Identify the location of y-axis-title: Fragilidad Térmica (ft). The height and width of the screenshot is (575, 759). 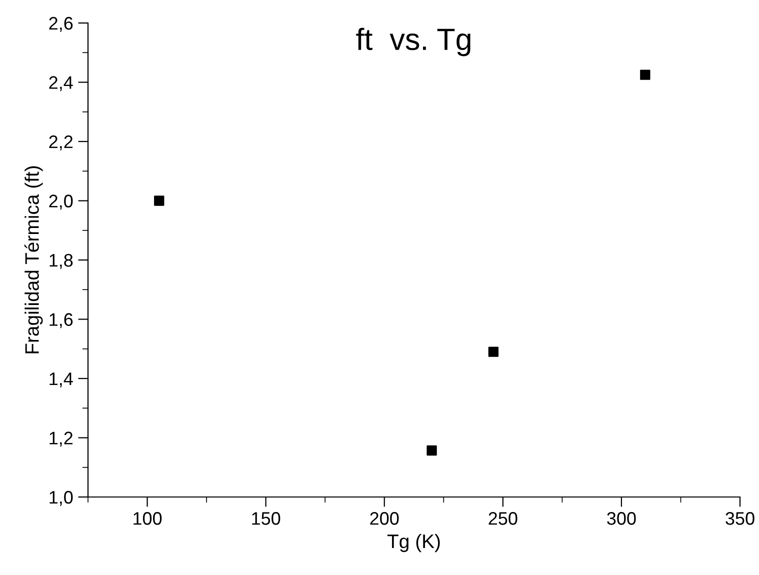
(33, 260).